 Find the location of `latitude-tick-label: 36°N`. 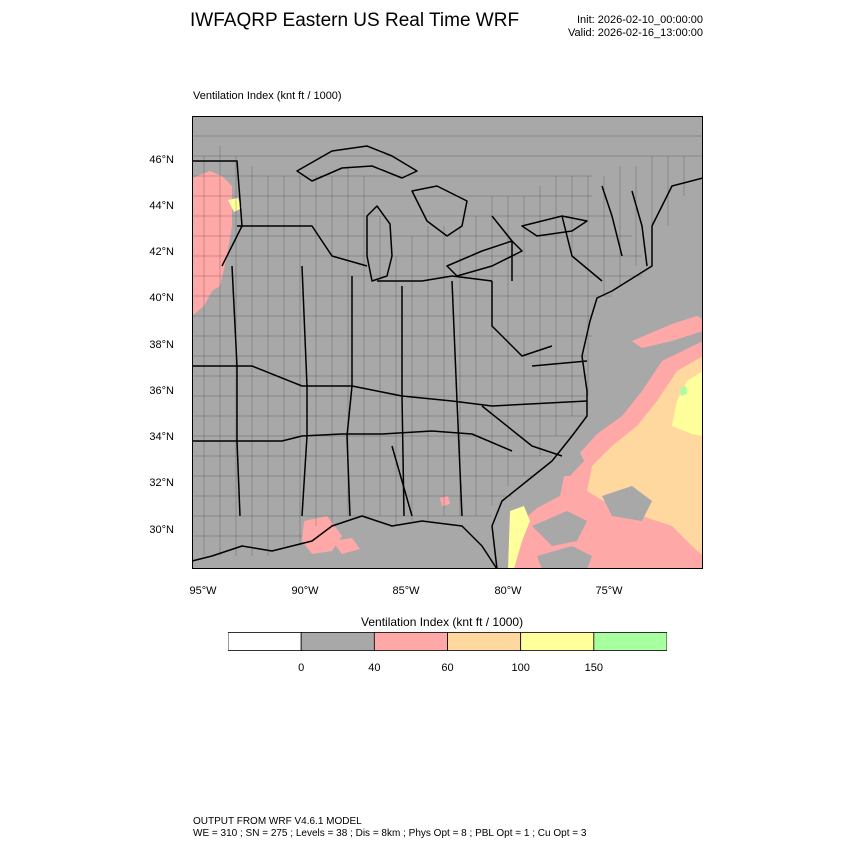

latitude-tick-label: 36°N is located at coordinates (161, 391).